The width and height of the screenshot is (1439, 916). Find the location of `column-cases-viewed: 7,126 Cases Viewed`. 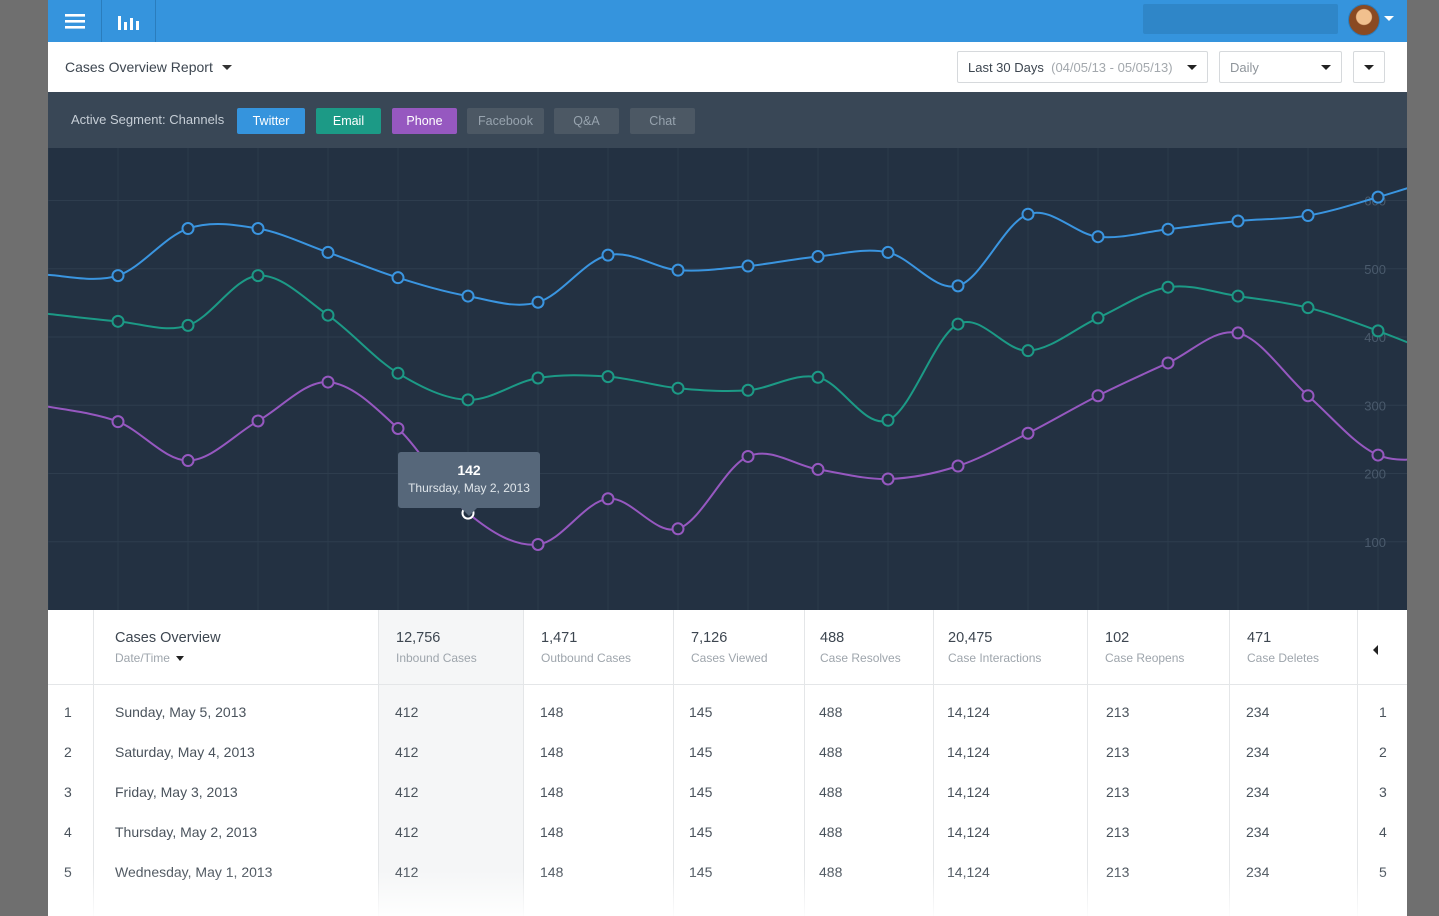

column-cases-viewed: 7,126 Cases Viewed is located at coordinates (738, 763).